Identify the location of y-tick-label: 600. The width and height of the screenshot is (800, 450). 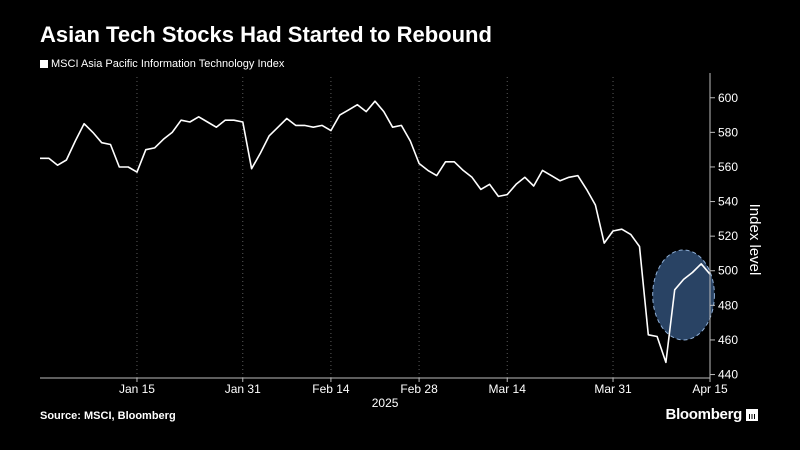
(728, 98).